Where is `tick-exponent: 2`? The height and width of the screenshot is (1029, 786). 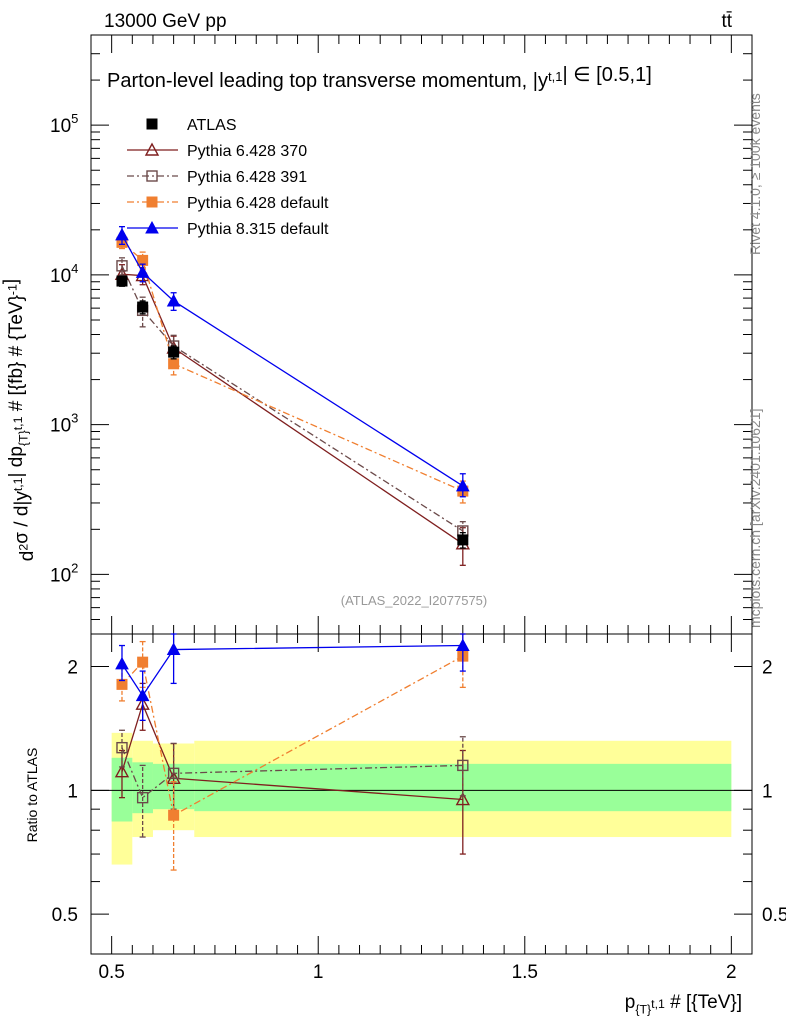 tick-exponent: 2 is located at coordinates (74, 567).